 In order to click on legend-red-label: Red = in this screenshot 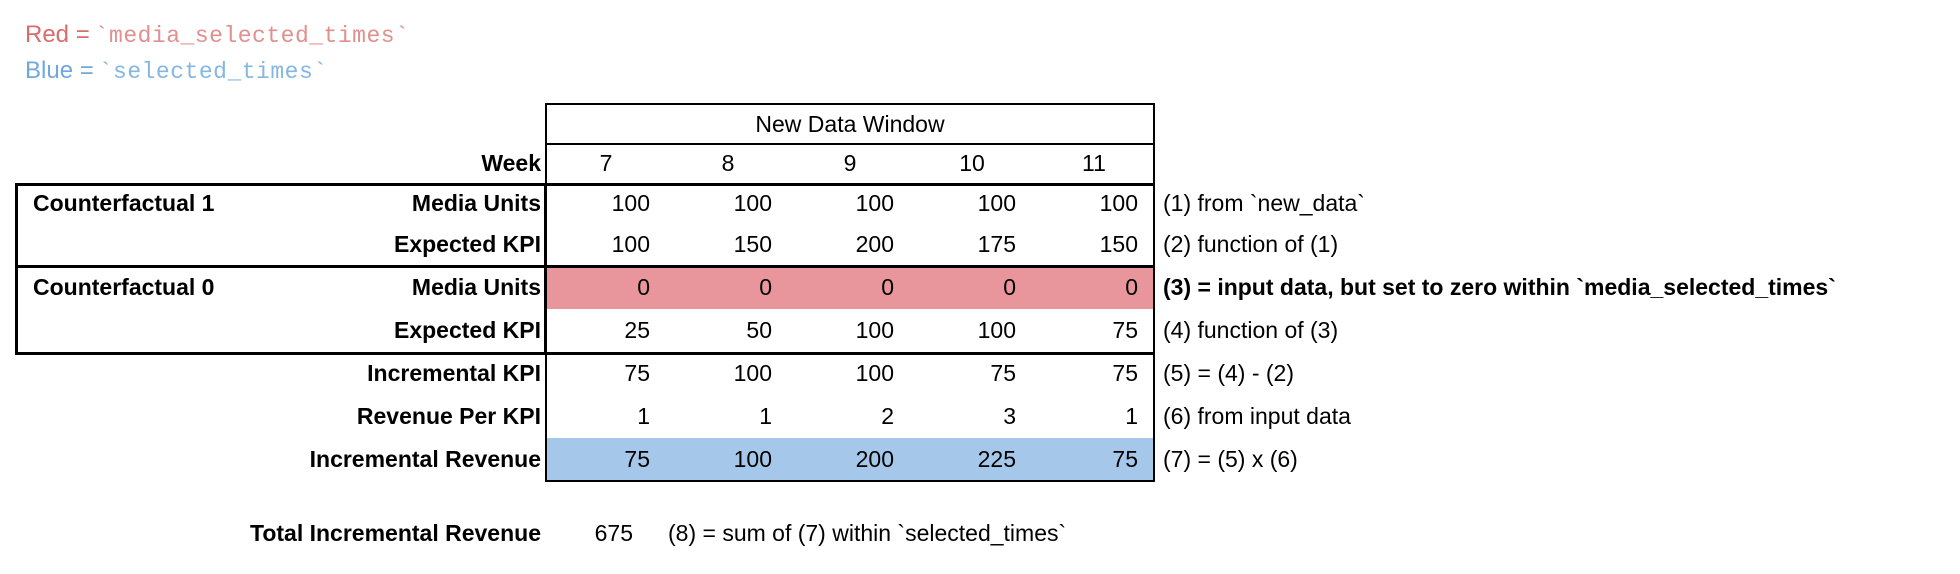, I will do `click(57, 34)`.